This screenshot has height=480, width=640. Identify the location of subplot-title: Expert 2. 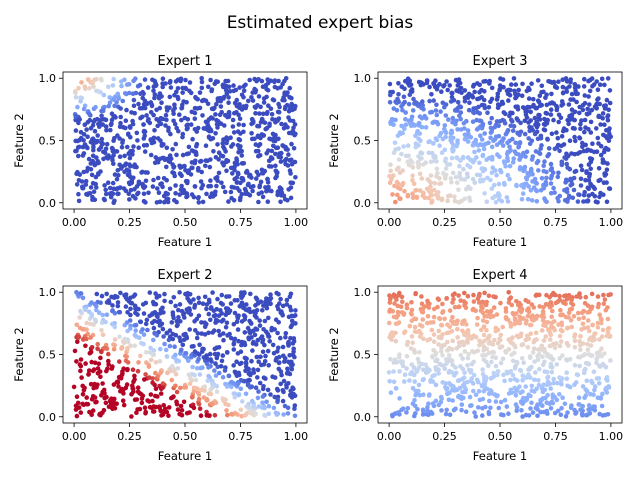
(184, 275).